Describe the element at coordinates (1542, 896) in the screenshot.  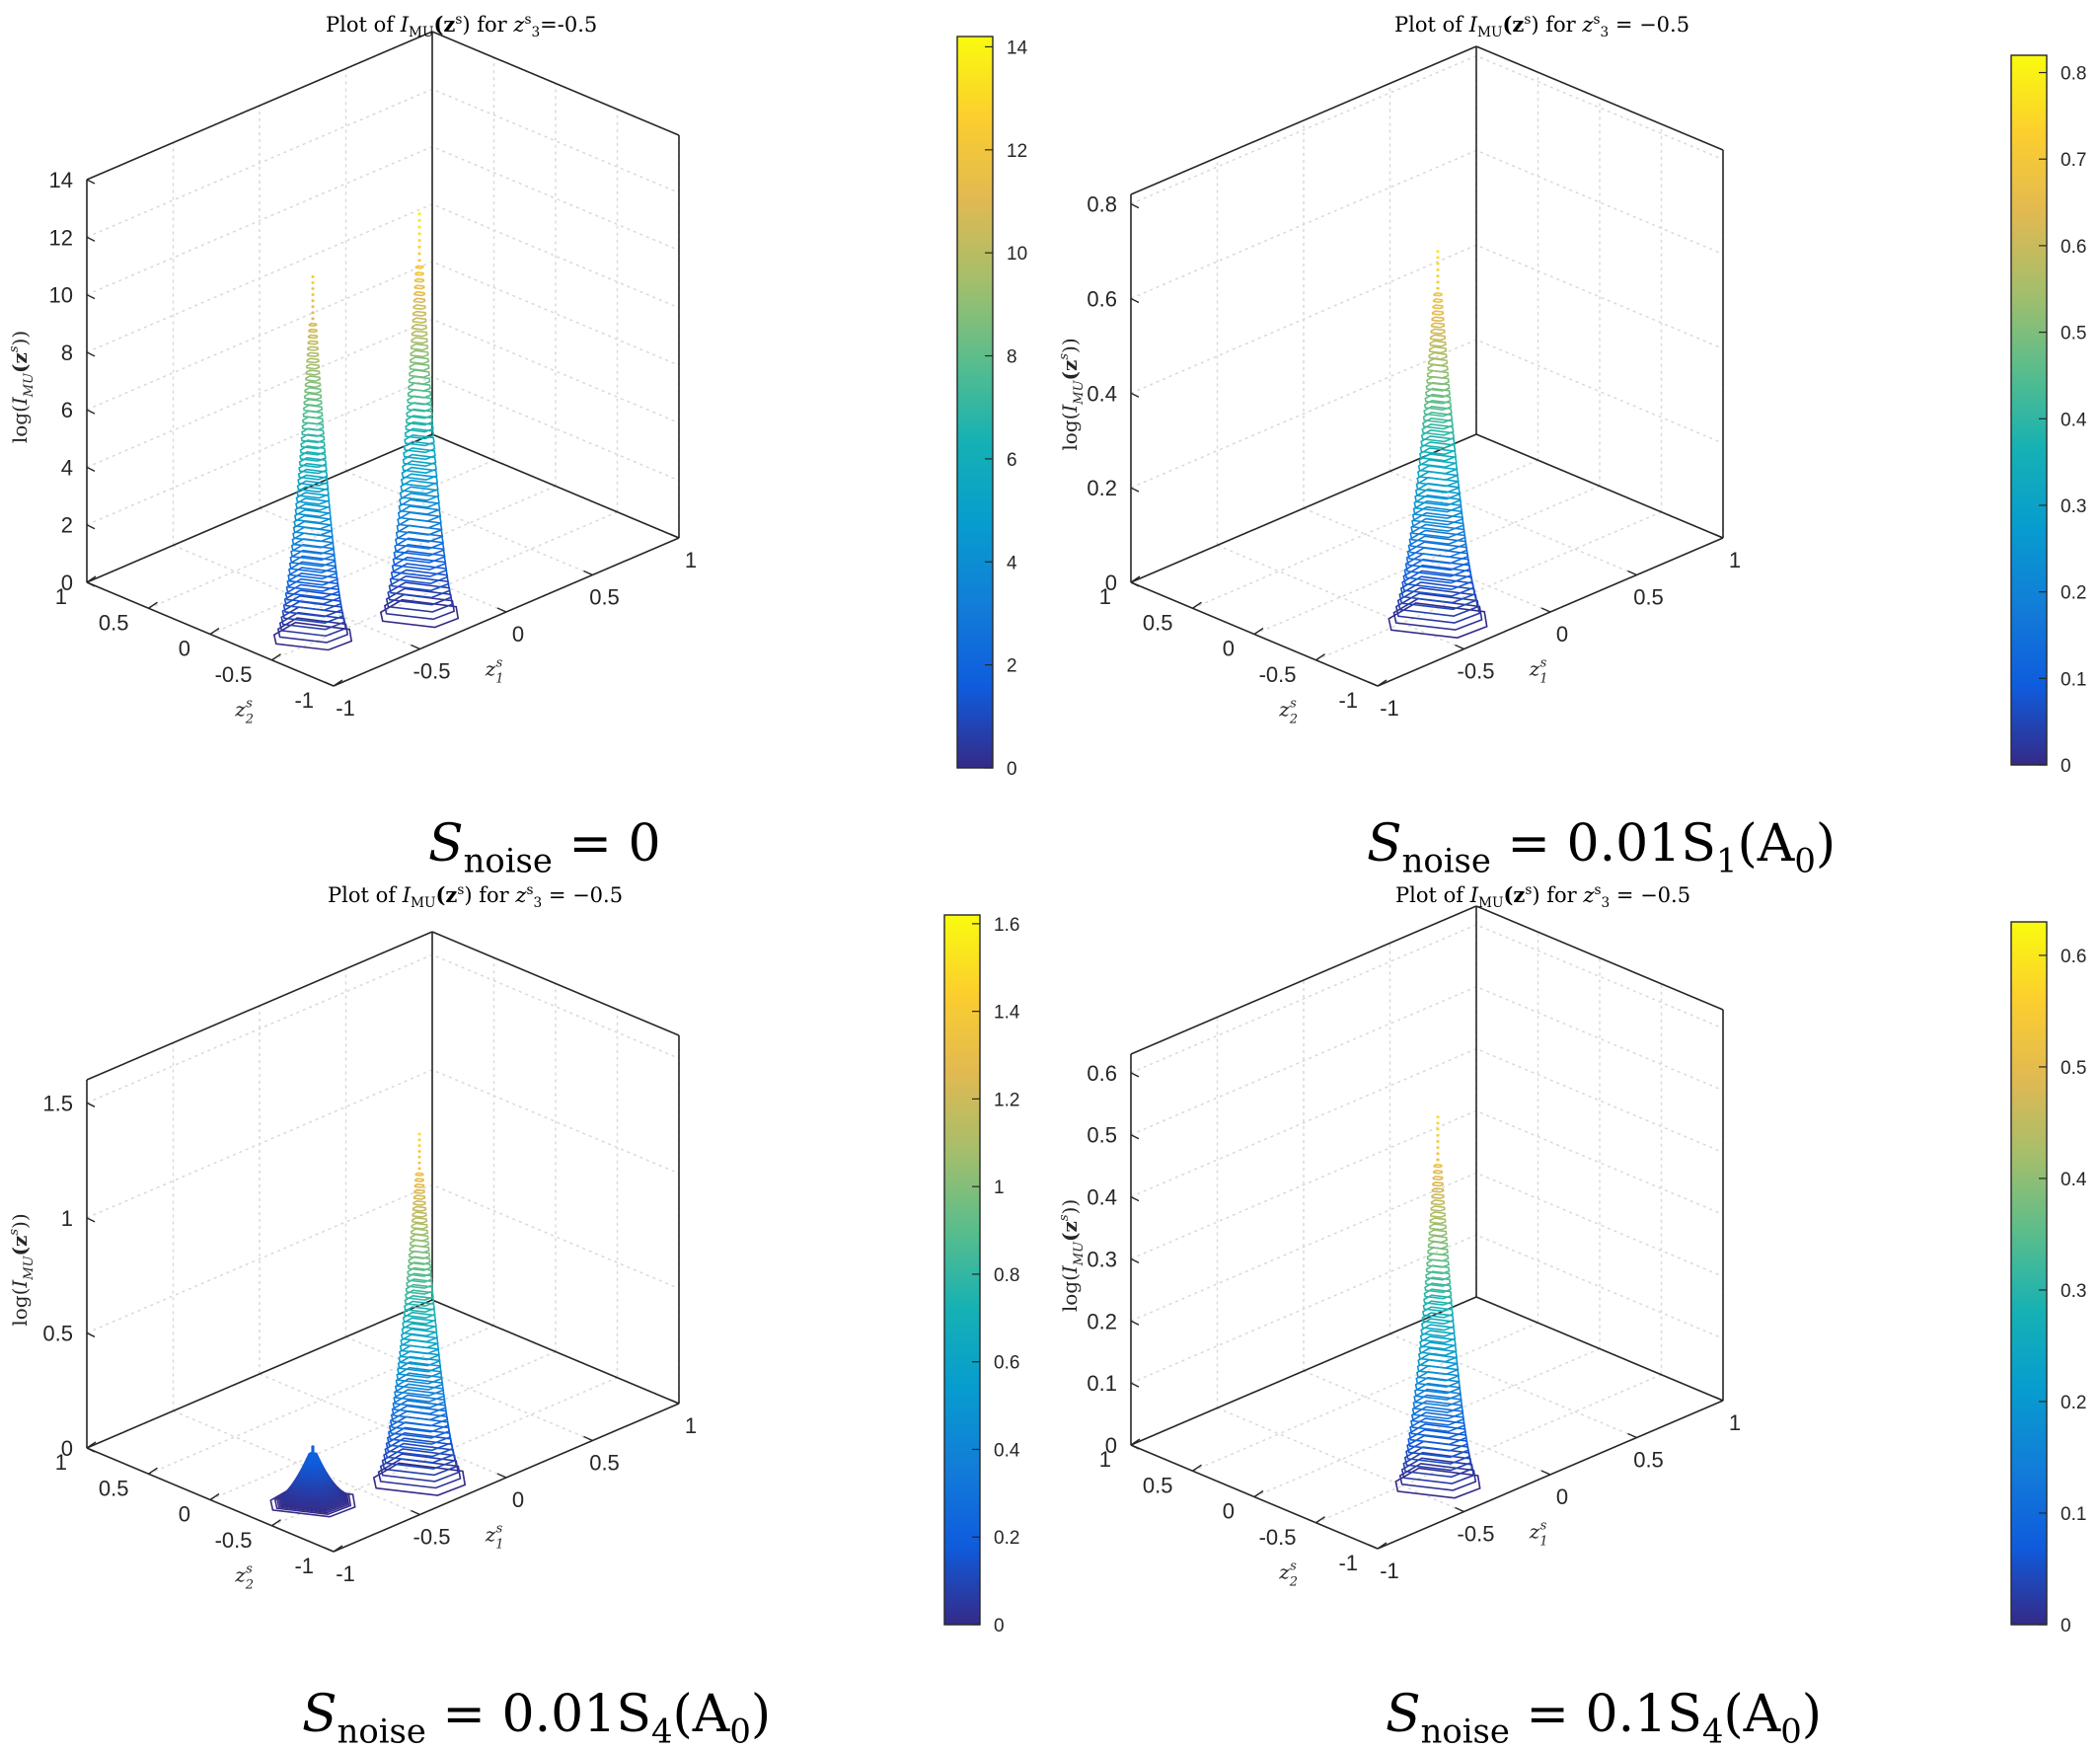
I see `plot-title: Plot of IMU(zs) for zs3 = −0.5` at that location.